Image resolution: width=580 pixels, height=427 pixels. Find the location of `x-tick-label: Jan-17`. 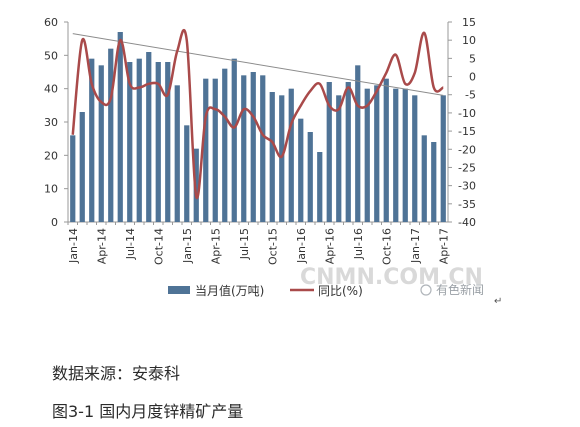

x-tick-label: Jan-17 is located at coordinates (415, 246).